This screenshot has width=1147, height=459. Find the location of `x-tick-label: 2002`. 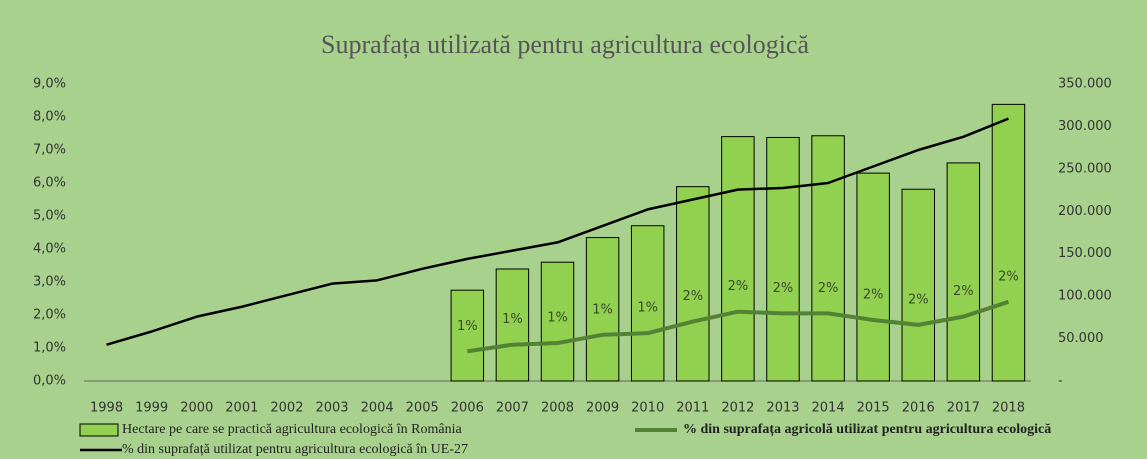

x-tick-label: 2002 is located at coordinates (286, 408).